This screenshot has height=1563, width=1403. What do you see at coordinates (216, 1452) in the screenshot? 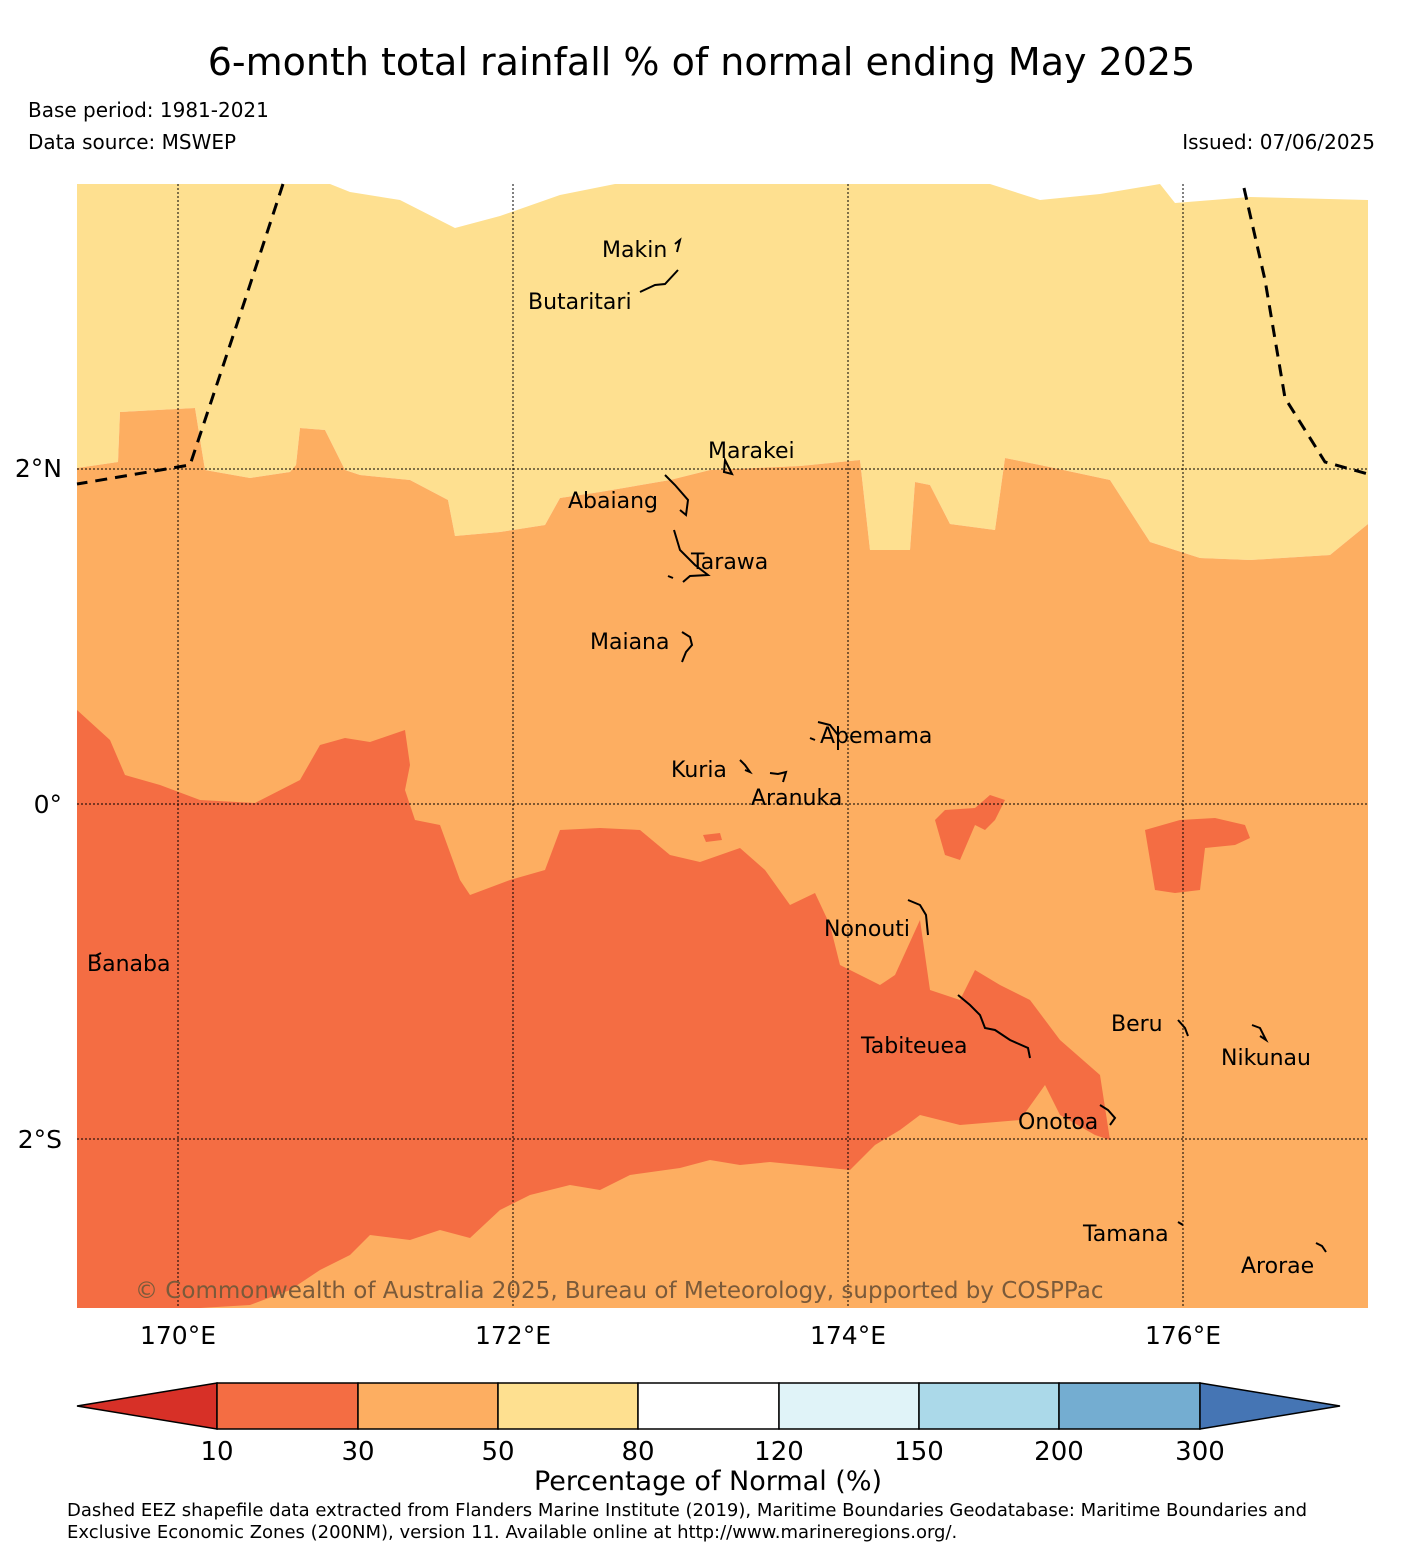
I see `colorbar-tick: 10` at bounding box center [216, 1452].